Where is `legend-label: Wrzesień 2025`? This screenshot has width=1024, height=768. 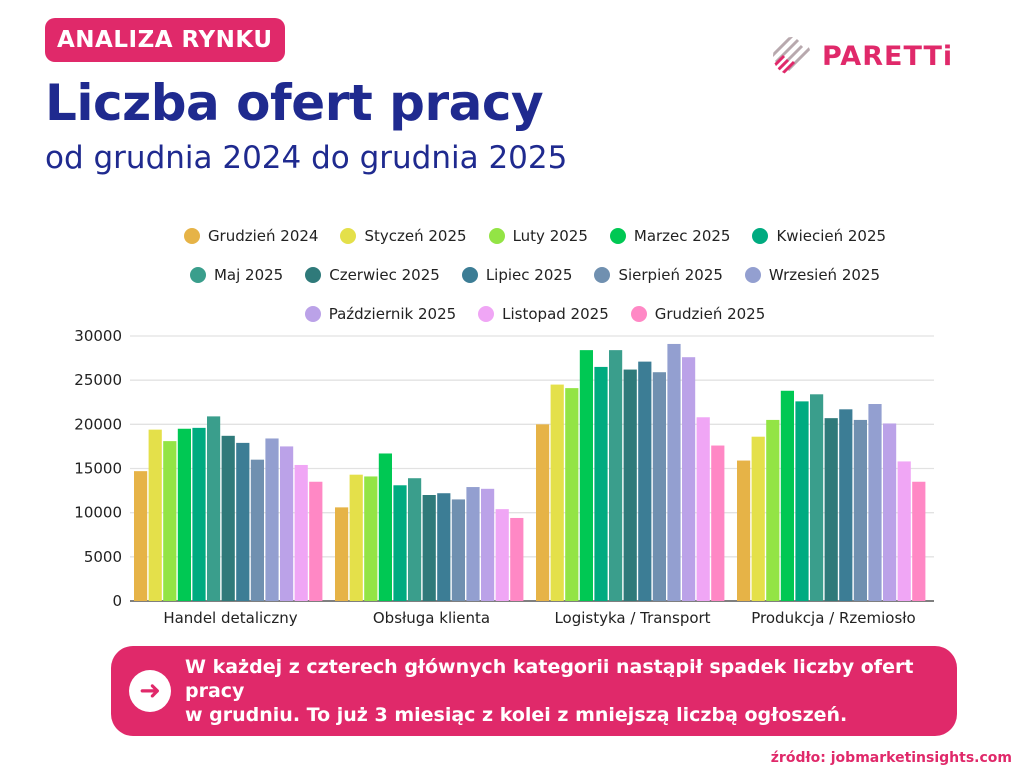 legend-label: Wrzesień 2025 is located at coordinates (824, 274).